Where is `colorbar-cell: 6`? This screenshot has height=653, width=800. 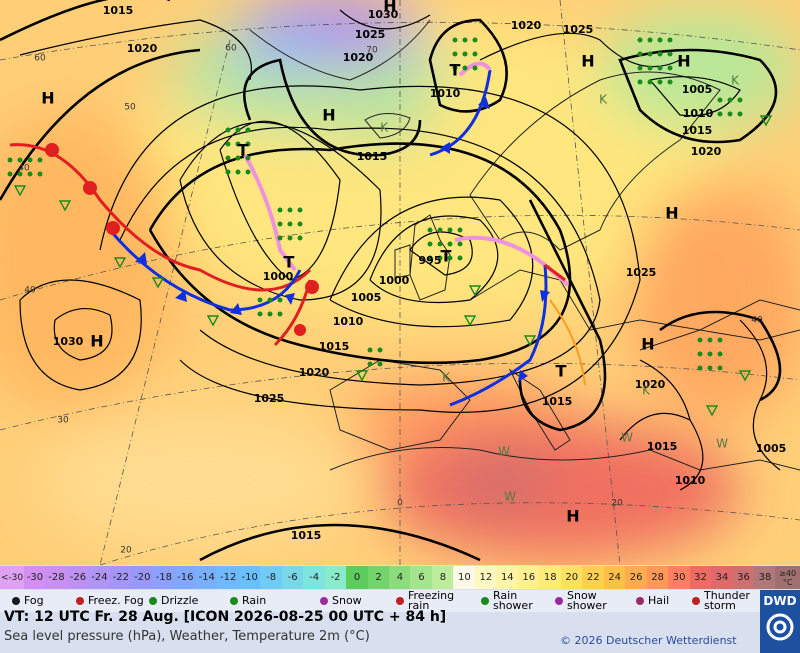
colorbar-cell: 6 is located at coordinates (421, 577).